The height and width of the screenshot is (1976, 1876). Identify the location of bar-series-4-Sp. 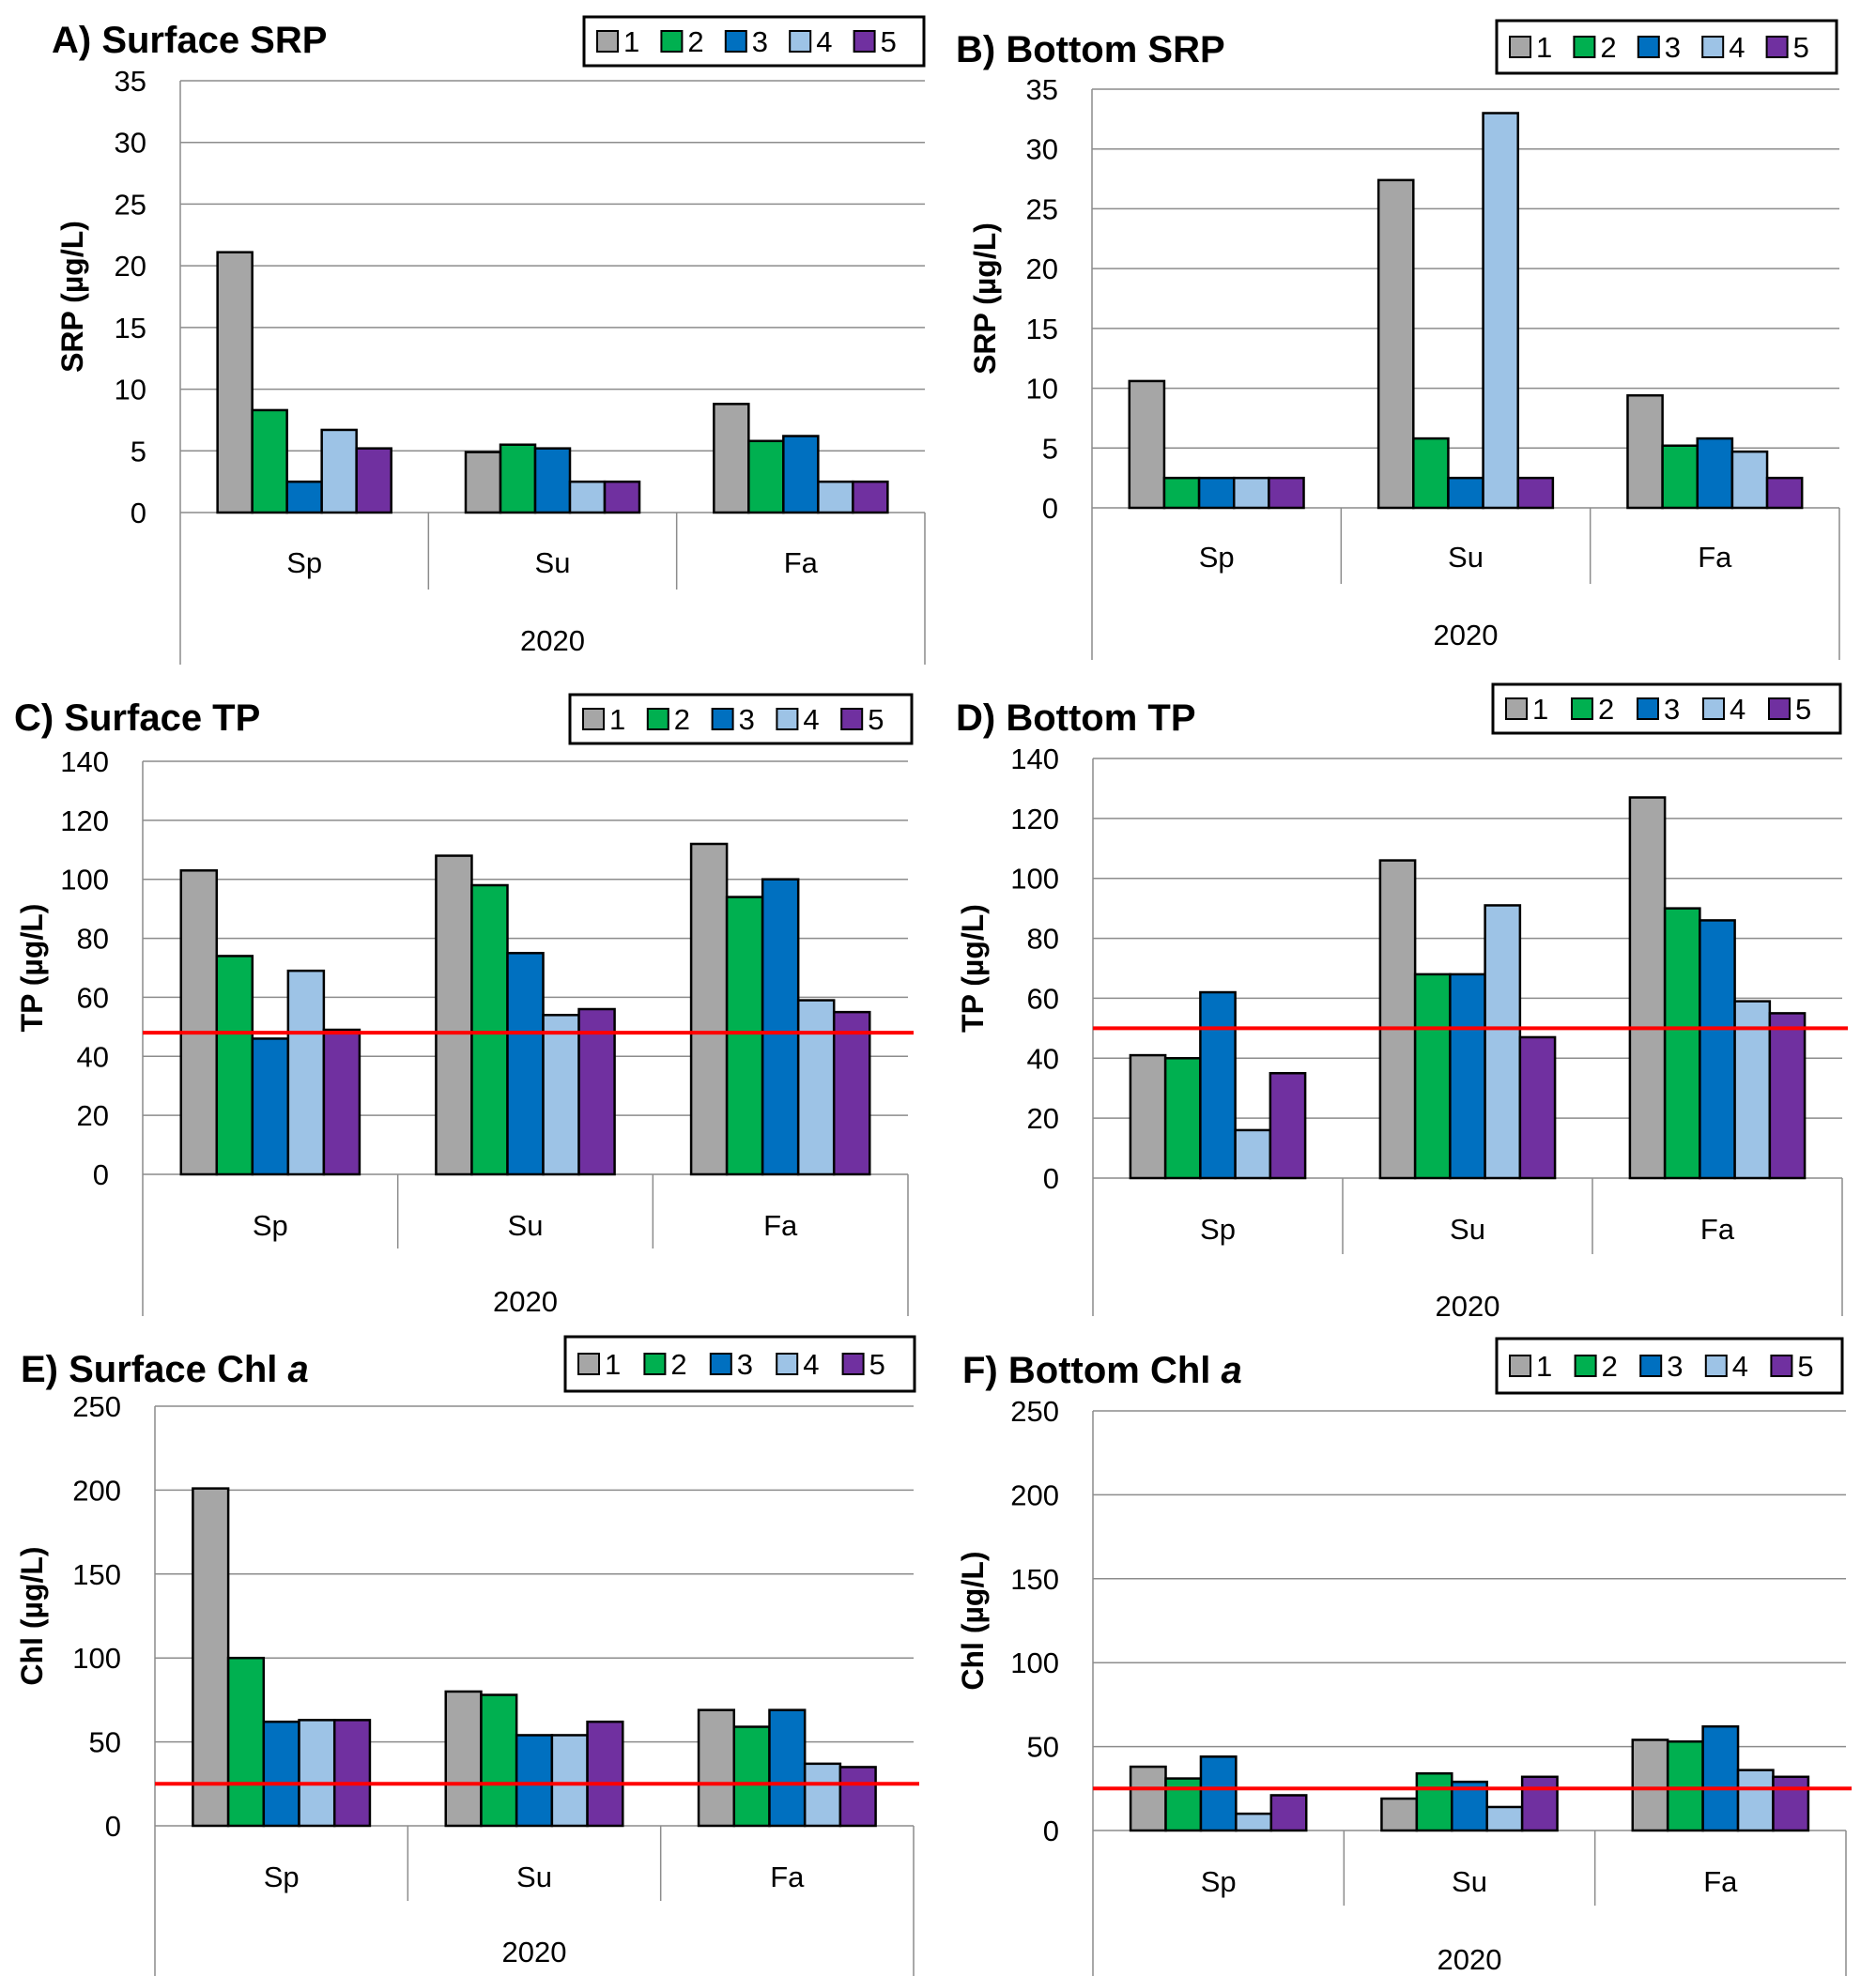
(1251, 493).